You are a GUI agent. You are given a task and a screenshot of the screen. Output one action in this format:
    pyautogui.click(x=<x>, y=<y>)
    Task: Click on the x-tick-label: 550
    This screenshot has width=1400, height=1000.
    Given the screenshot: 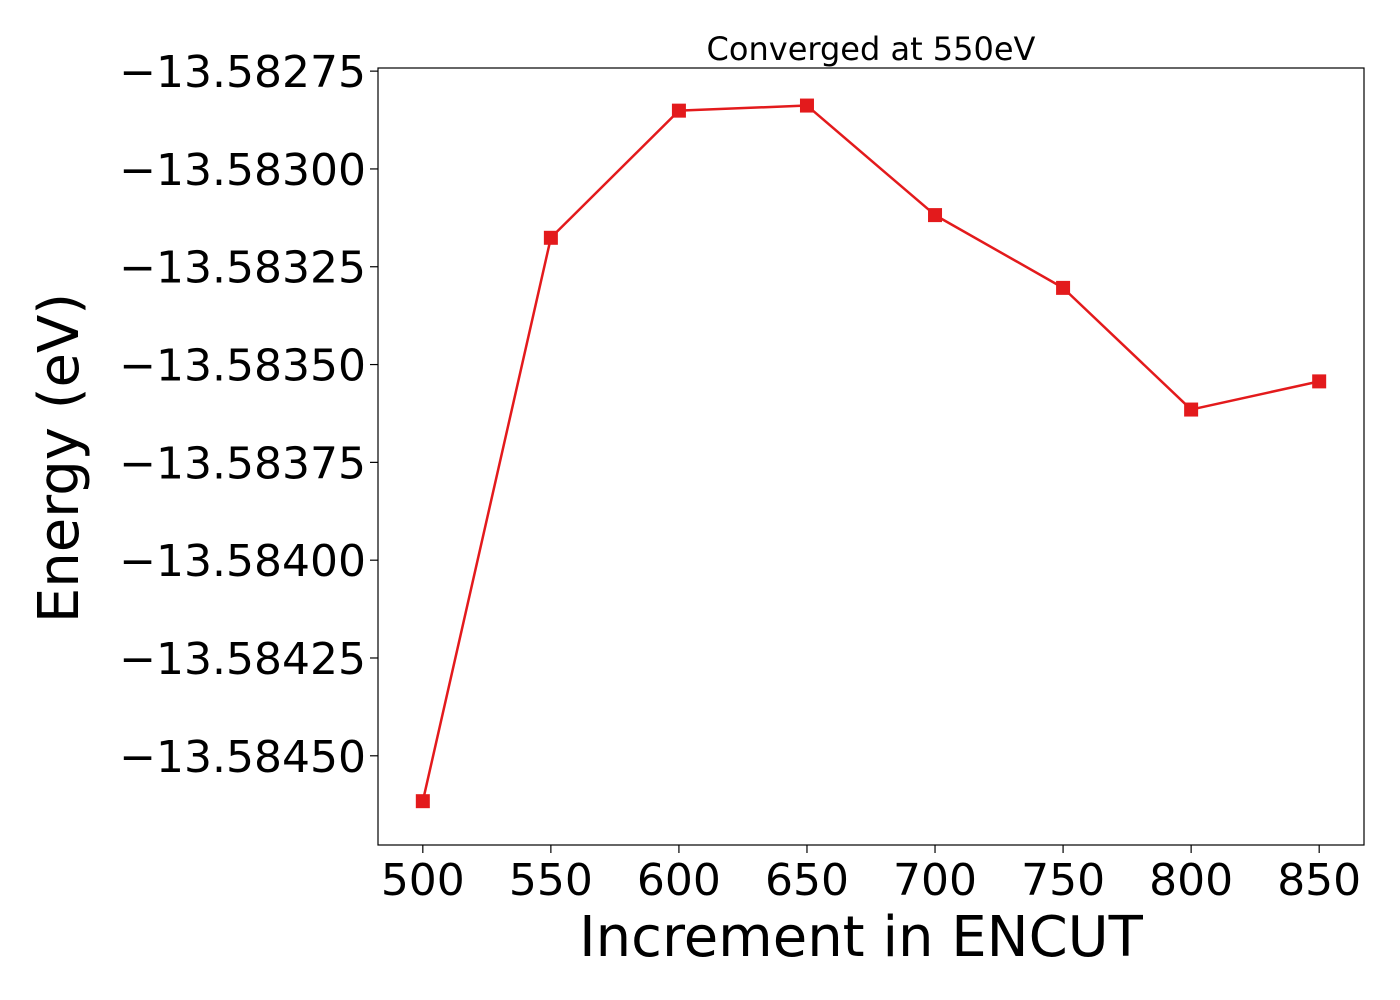 What is the action you would take?
    pyautogui.click(x=551, y=880)
    